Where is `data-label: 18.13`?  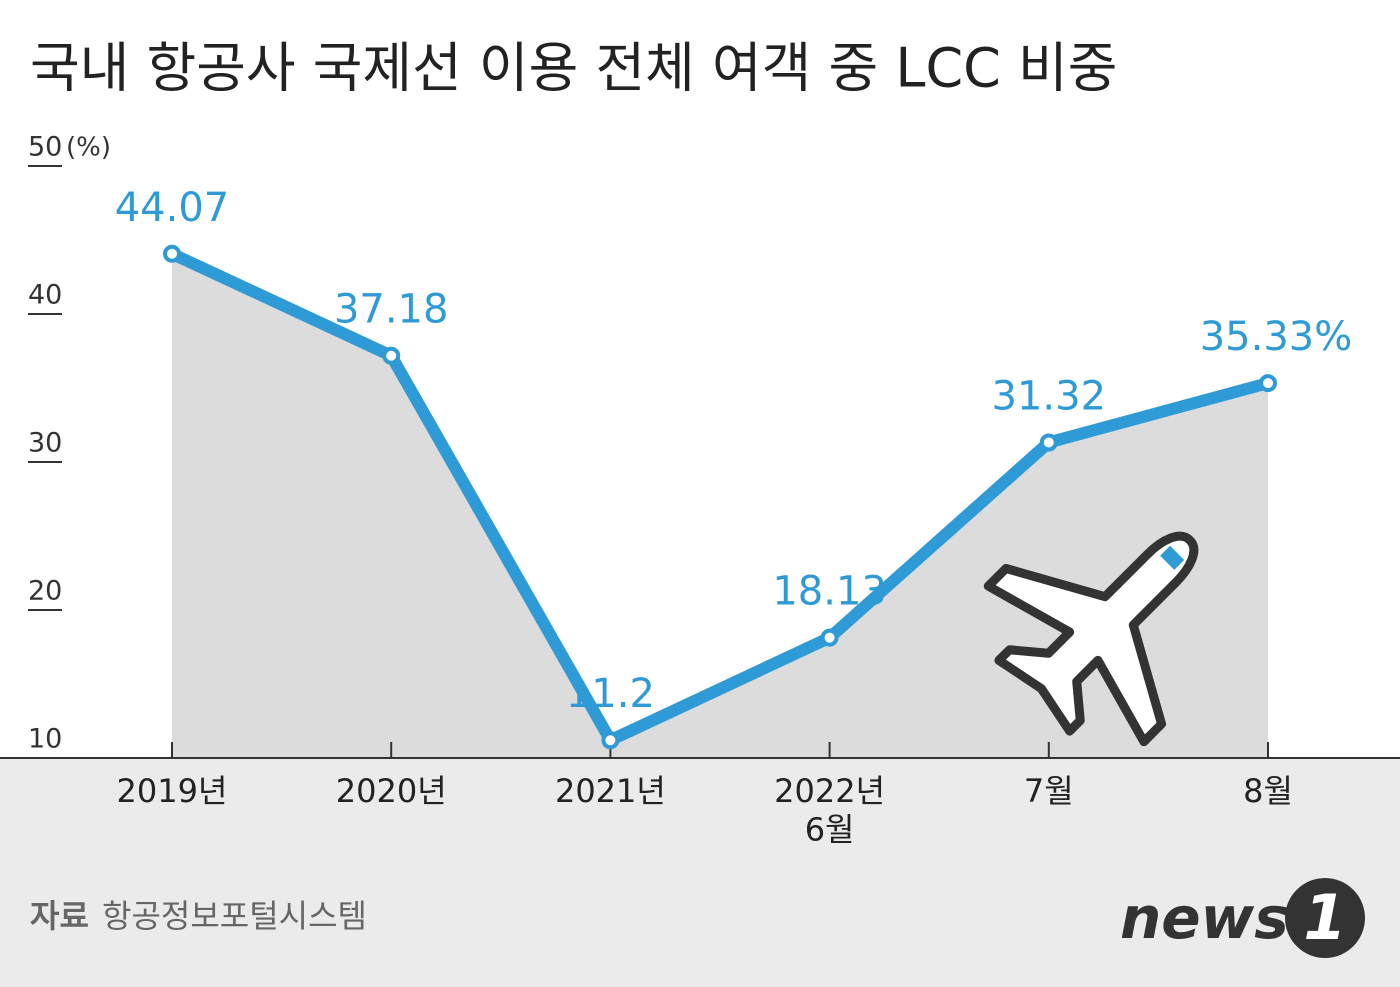
data-label: 18.13 is located at coordinates (829, 592).